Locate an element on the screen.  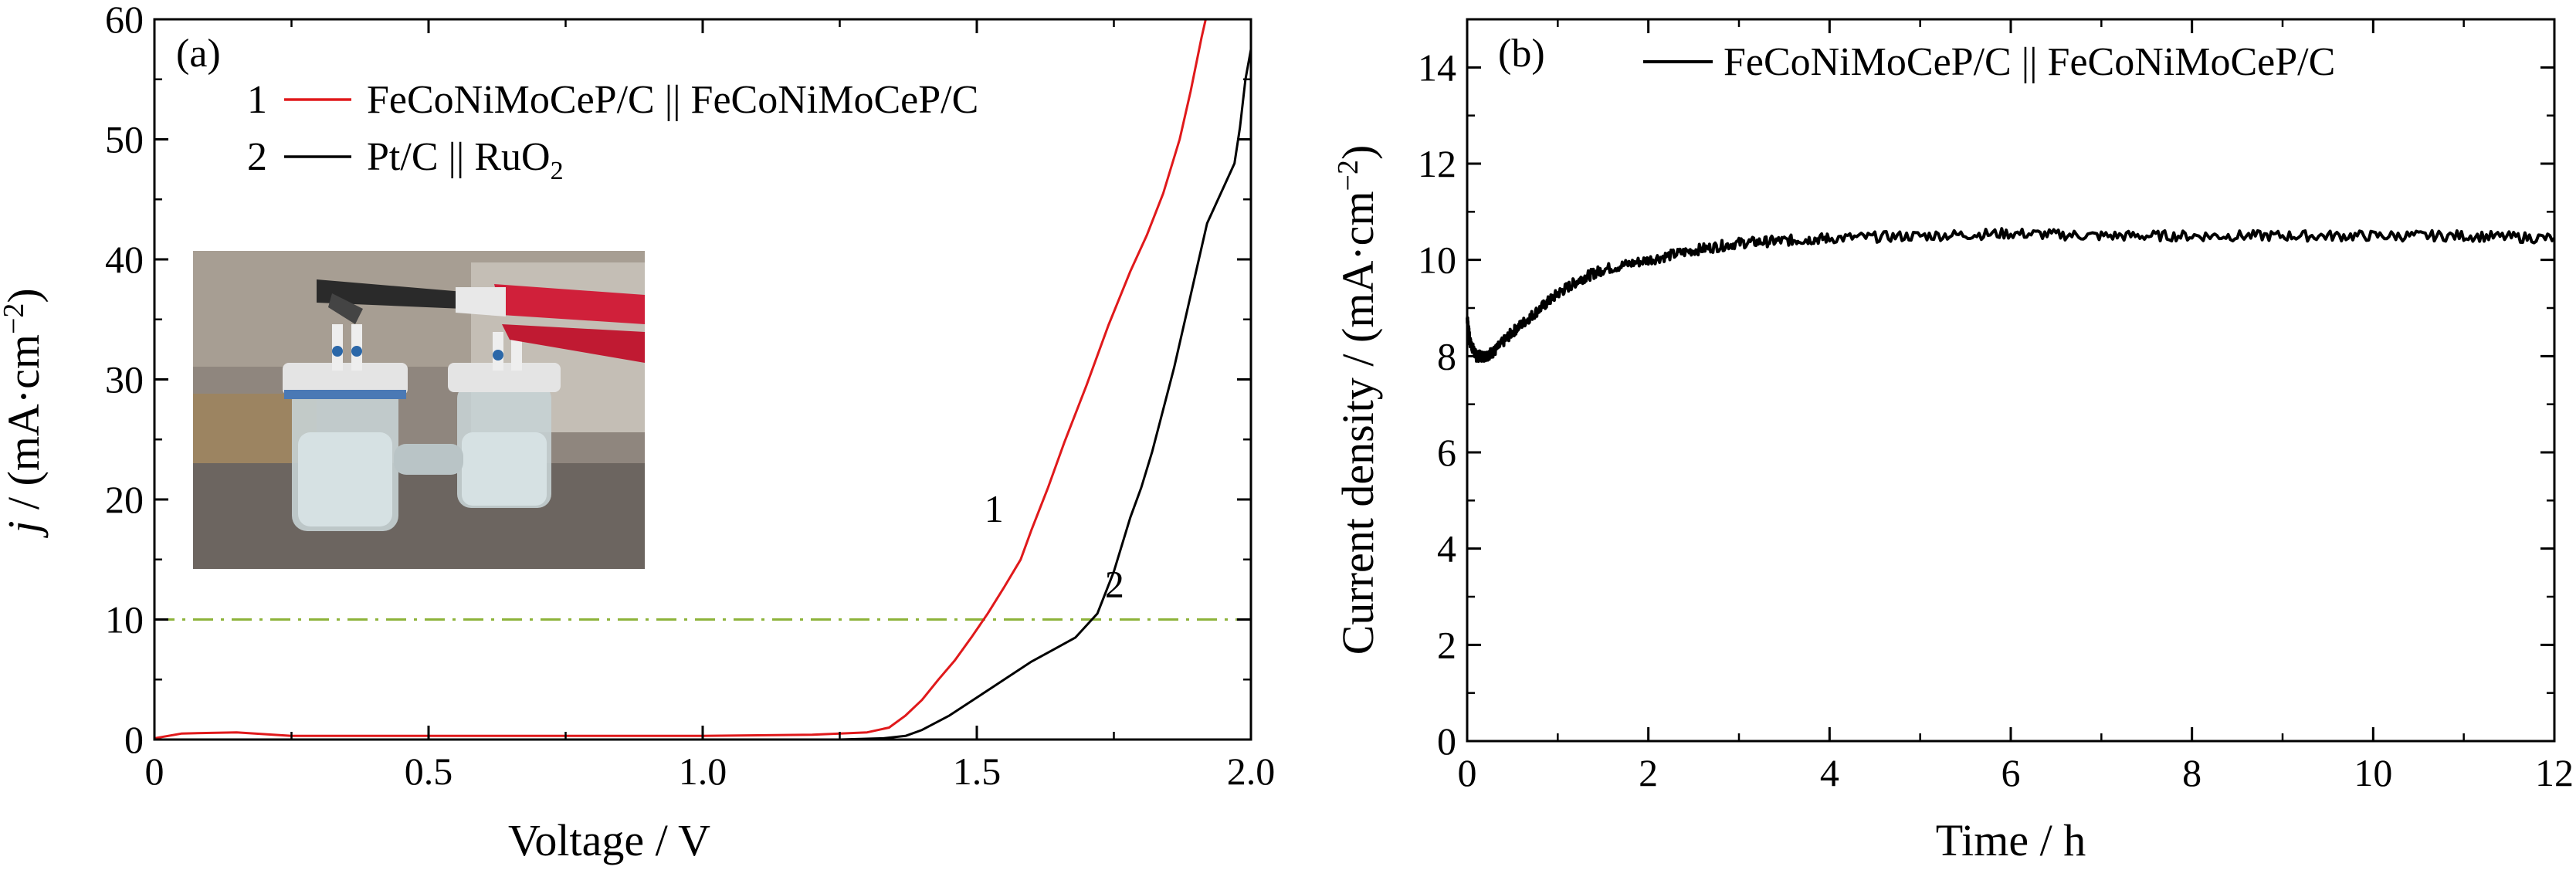
y-tick-label-b: 2 is located at coordinates (1446, 644).